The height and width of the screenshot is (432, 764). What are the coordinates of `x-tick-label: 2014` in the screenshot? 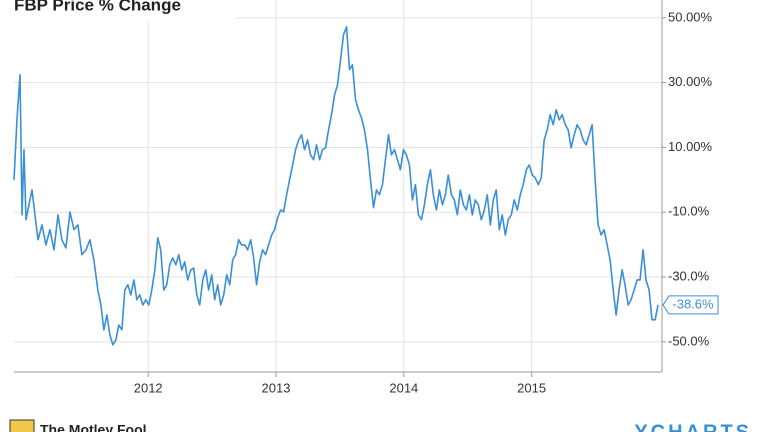 It's located at (403, 387).